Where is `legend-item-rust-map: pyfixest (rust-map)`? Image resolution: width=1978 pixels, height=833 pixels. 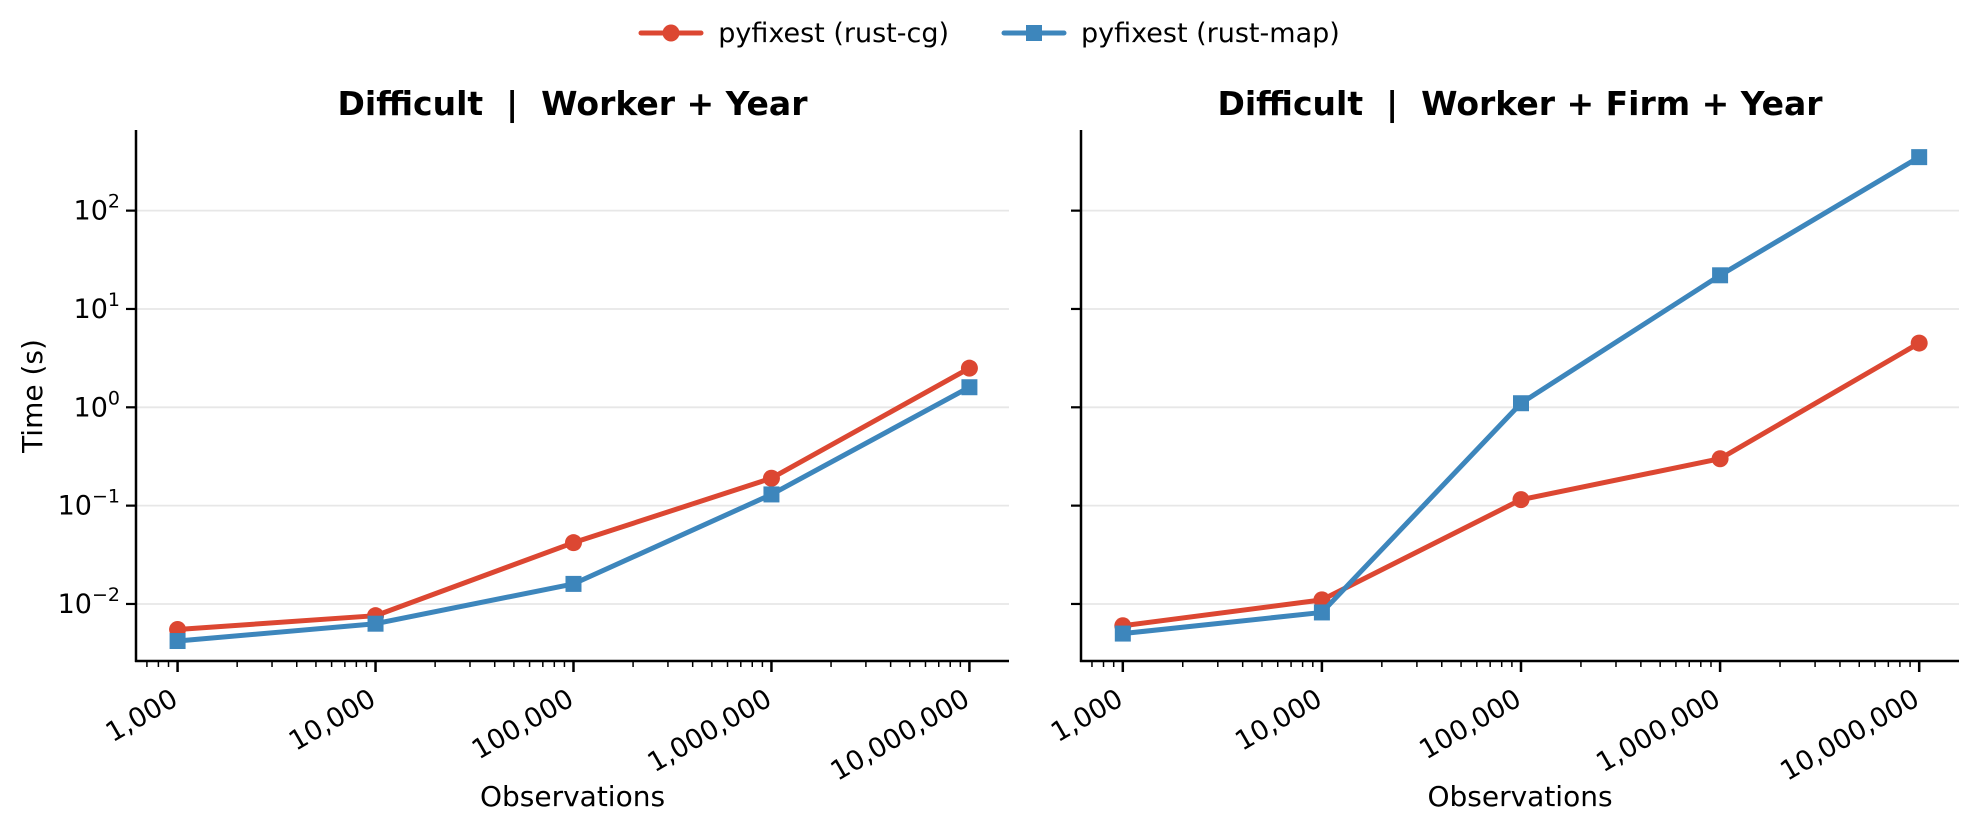 legend-item-rust-map: pyfixest (rust-map) is located at coordinates (1170, 33).